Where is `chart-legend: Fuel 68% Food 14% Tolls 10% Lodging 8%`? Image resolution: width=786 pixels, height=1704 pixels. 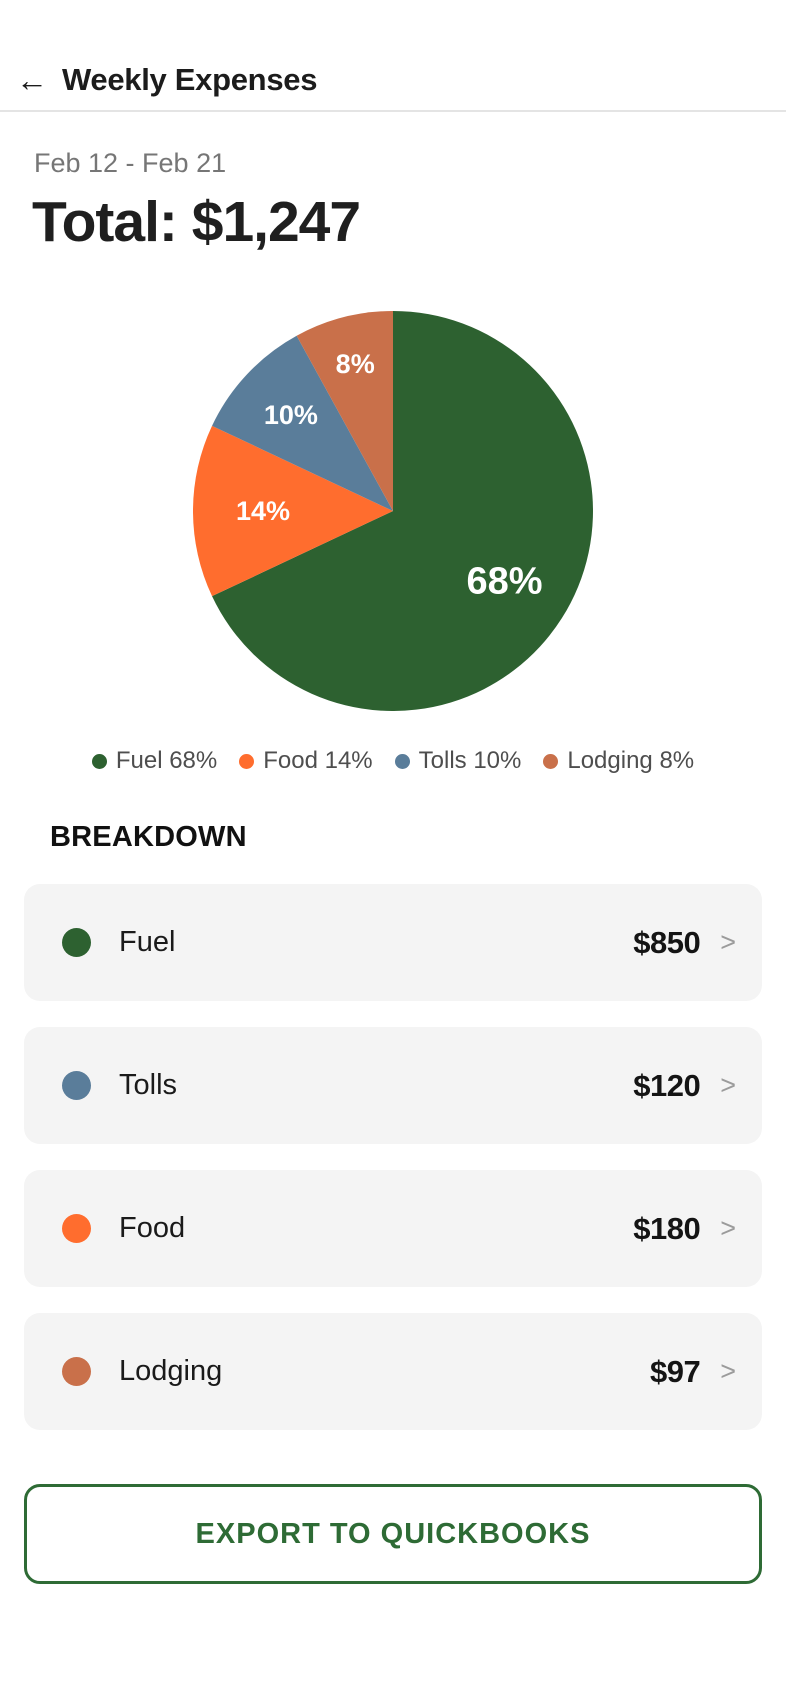
chart-legend: Fuel 68% Food 14% Tolls 10% Lodging 8% is located at coordinates (393, 761).